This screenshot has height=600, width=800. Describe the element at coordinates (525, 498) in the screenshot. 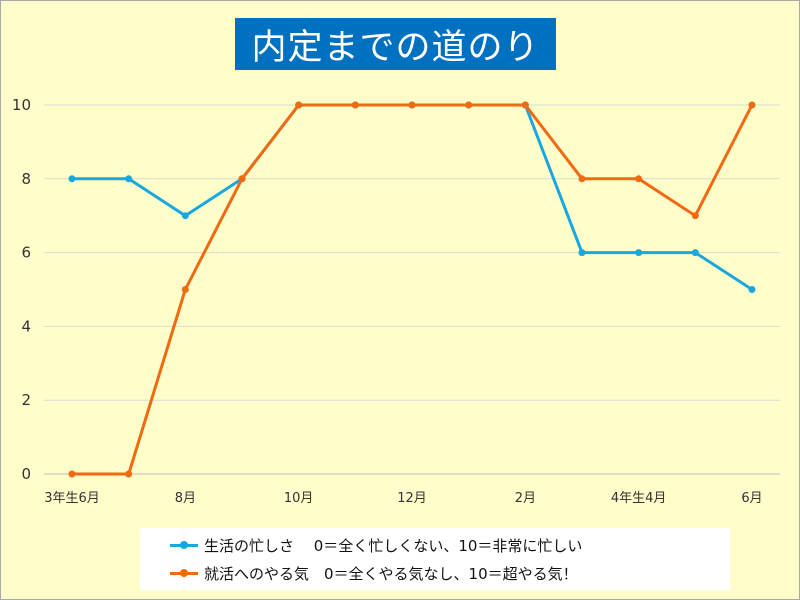

I see `x-tick-label-8: 2月` at that location.